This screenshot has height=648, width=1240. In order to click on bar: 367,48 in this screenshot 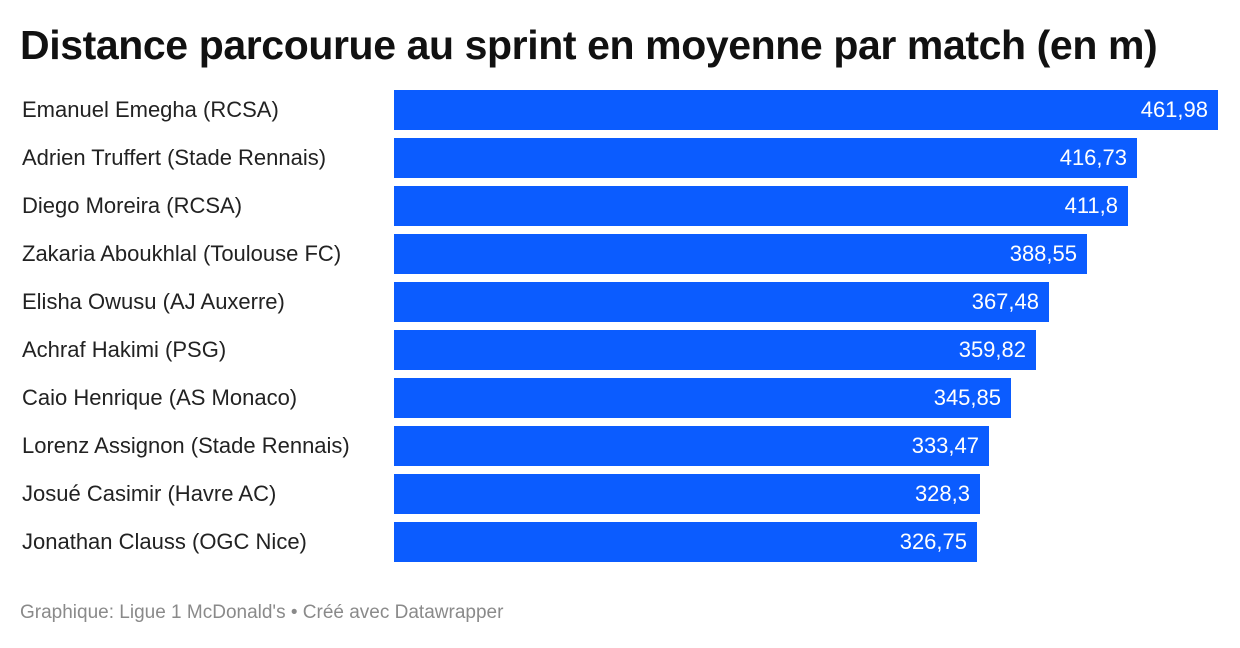, I will do `click(721, 302)`.